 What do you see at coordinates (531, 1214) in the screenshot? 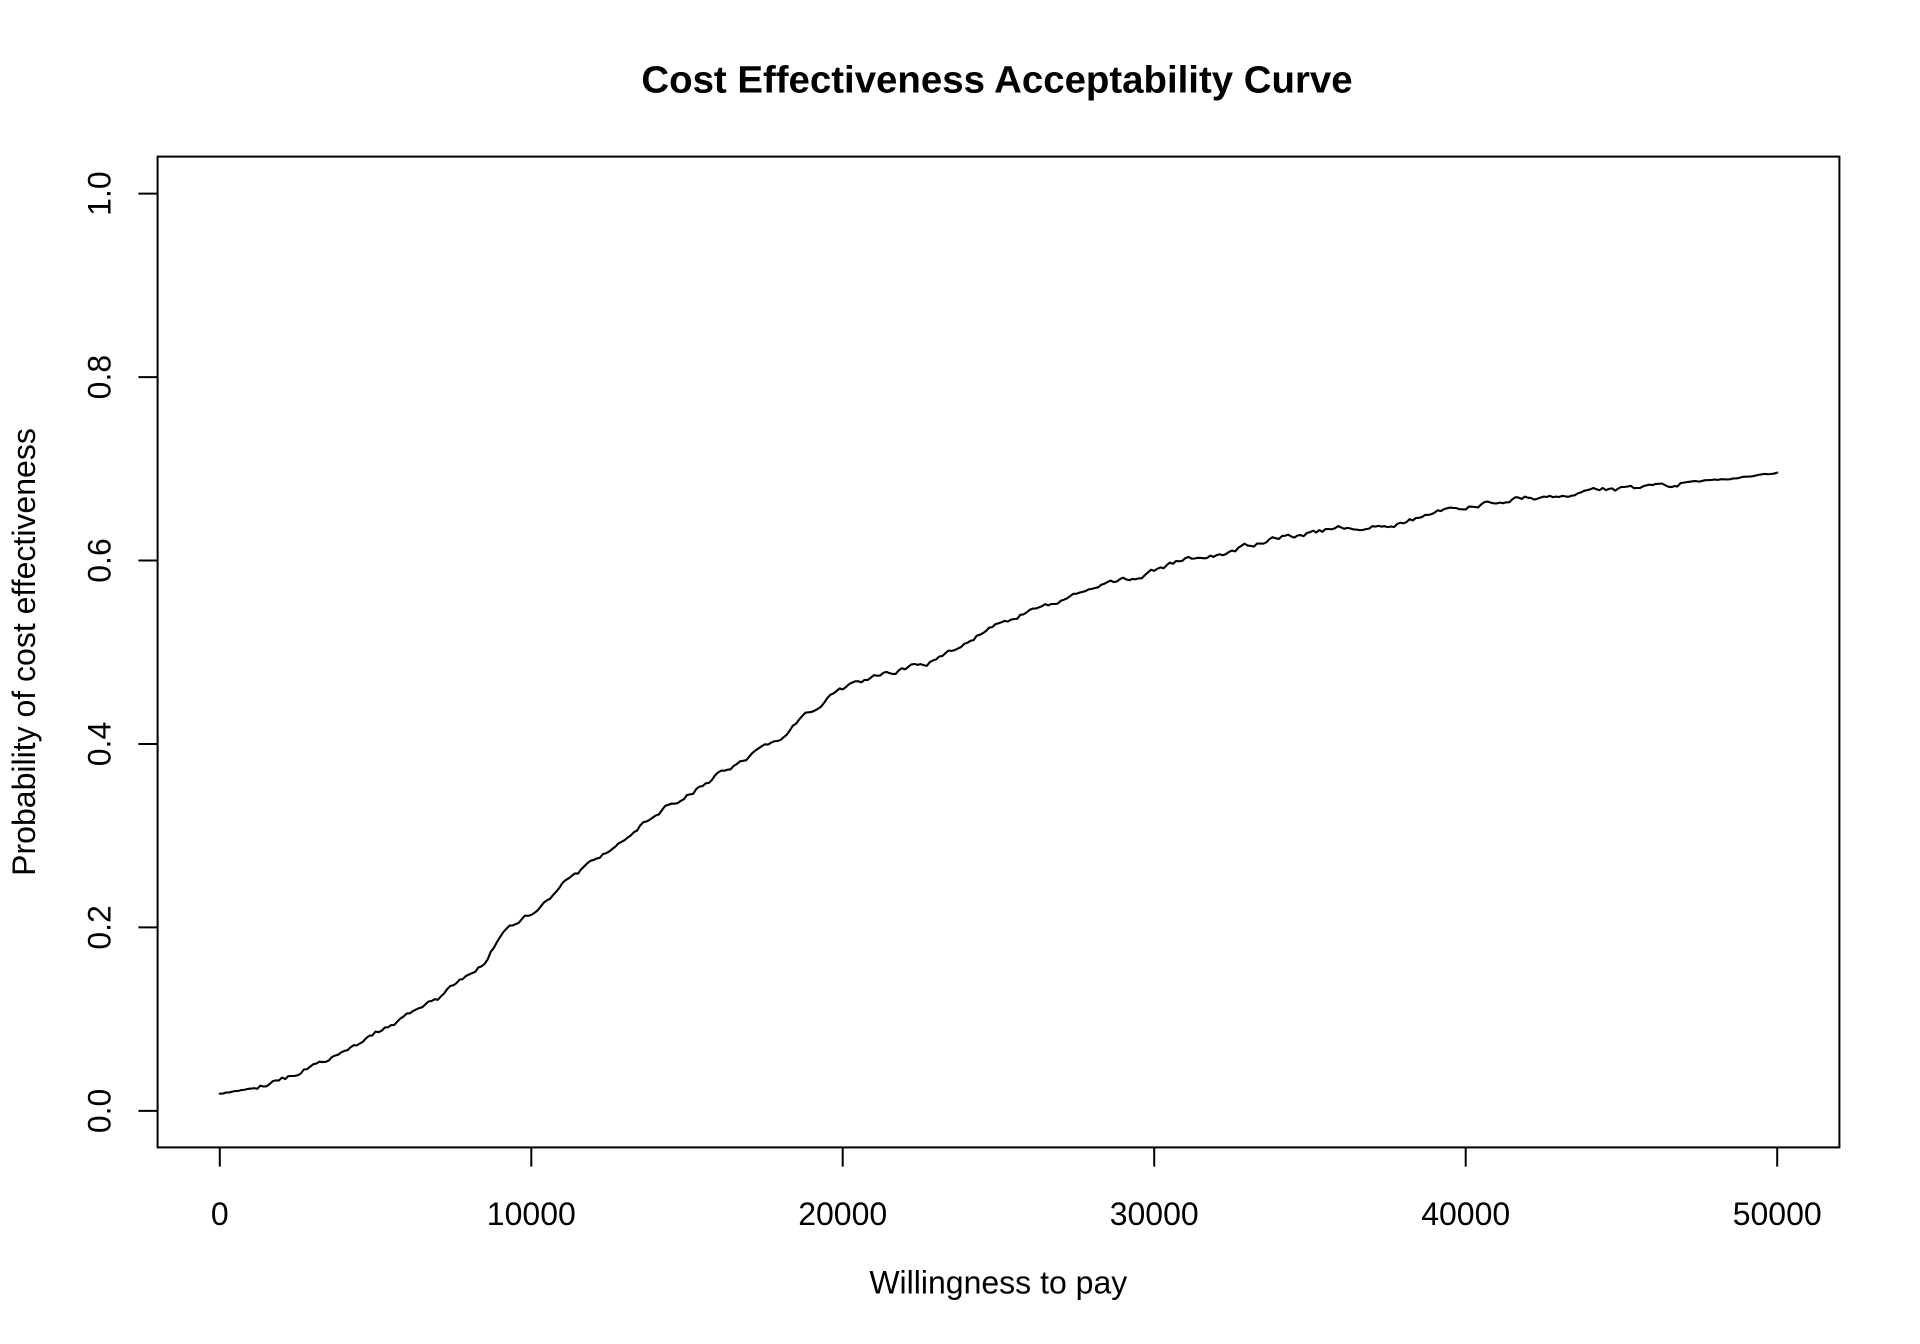
I see `svg-text: 10000` at bounding box center [531, 1214].